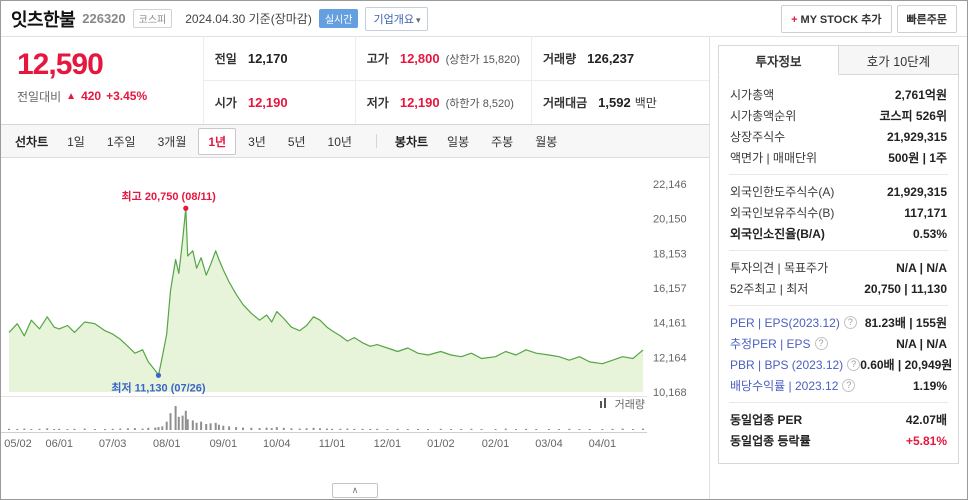  I want to click on info-value: 20,750 | 11,130, so click(905, 288).